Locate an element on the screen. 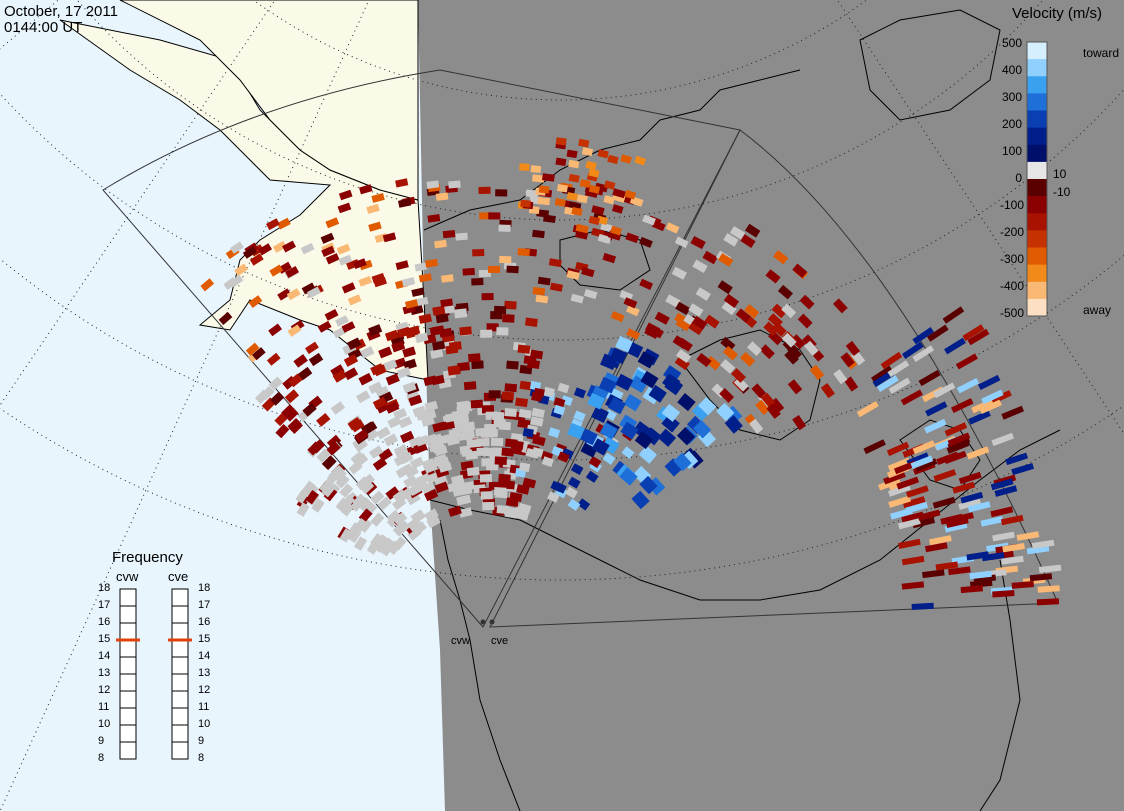 Image resolution: width=1124 pixels, height=811 pixels. frequency-scale-label: 17 is located at coordinates (104, 605).